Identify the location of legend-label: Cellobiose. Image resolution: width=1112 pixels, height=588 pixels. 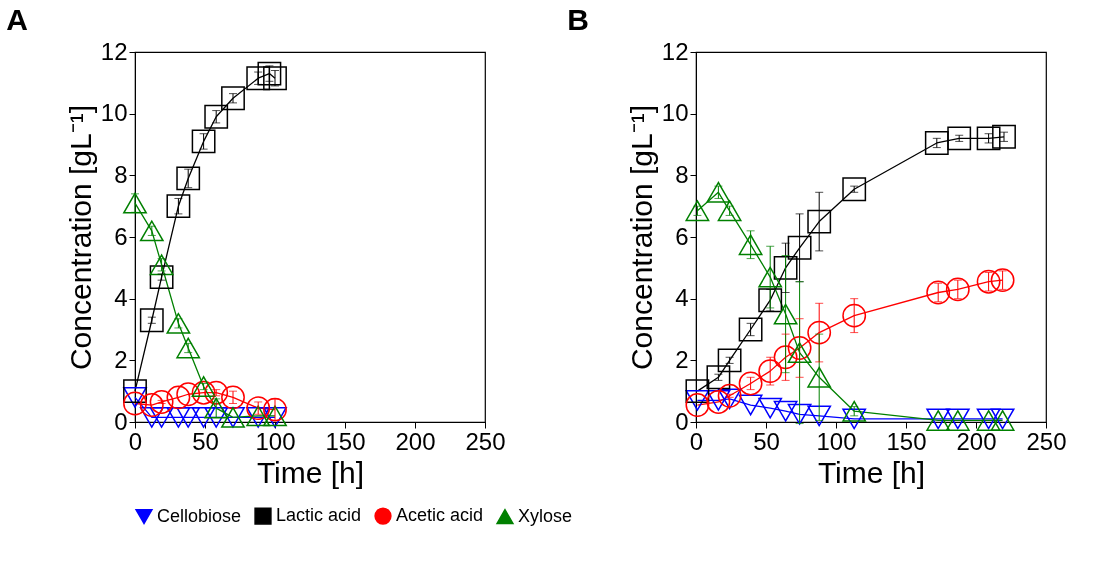
(199, 515).